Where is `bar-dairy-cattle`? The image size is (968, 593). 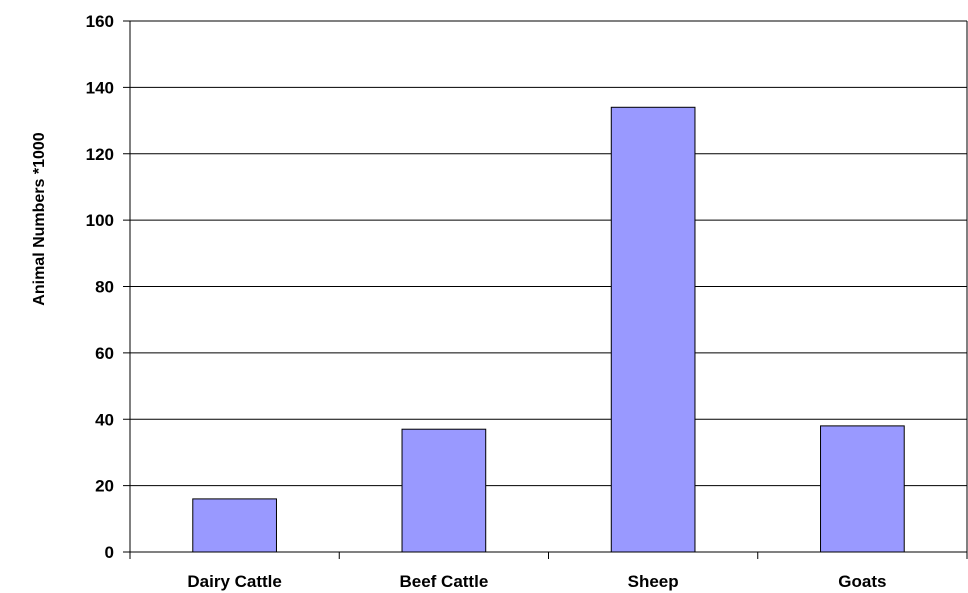 bar-dairy-cattle is located at coordinates (235, 525).